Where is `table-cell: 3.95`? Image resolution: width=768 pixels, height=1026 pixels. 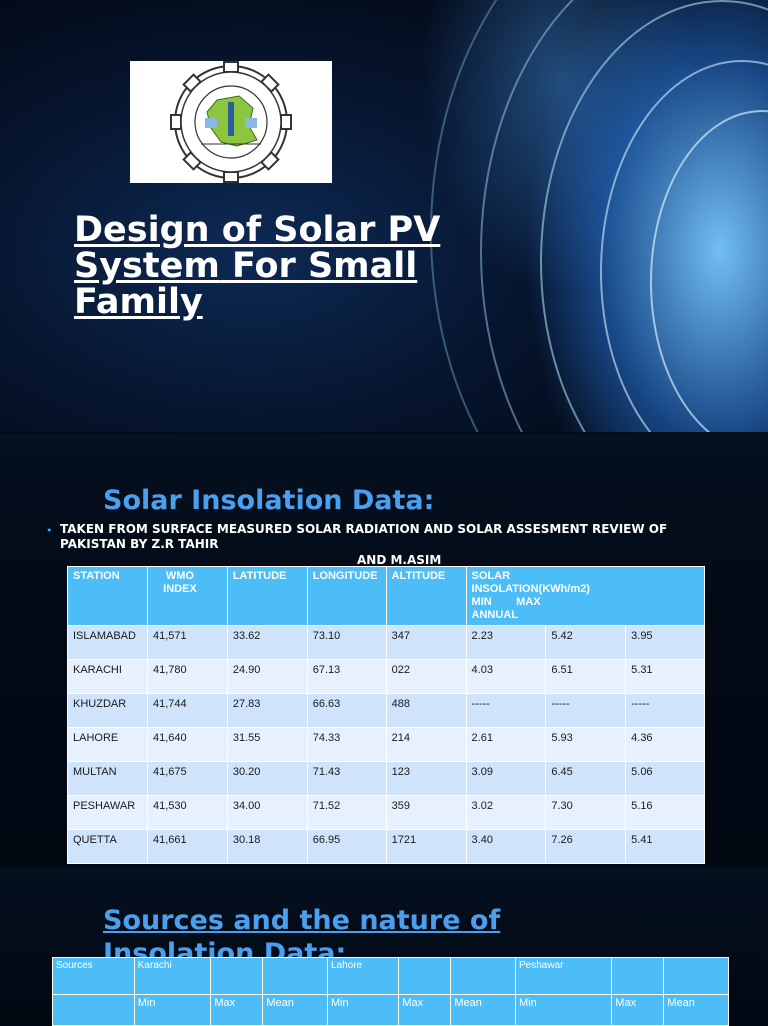 table-cell: 3.95 is located at coordinates (665, 642).